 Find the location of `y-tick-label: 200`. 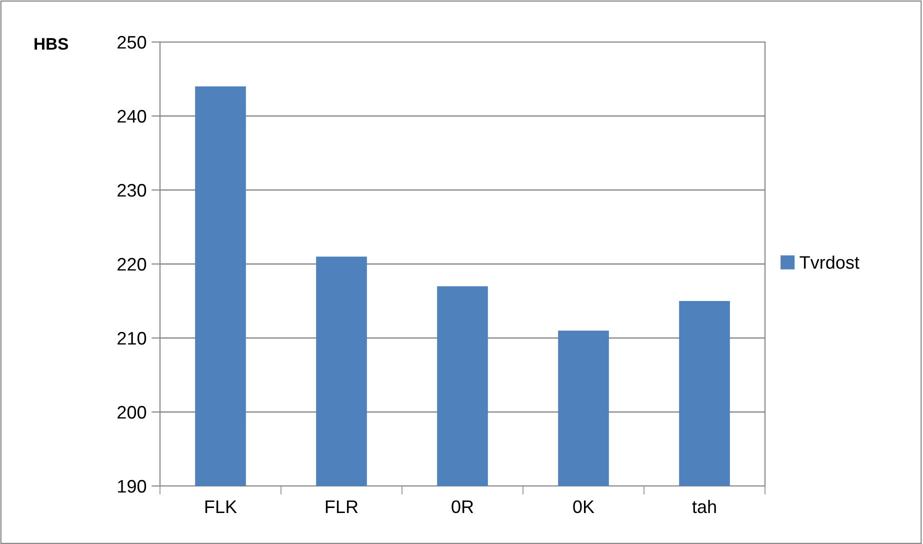

y-tick-label: 200 is located at coordinates (132, 412).